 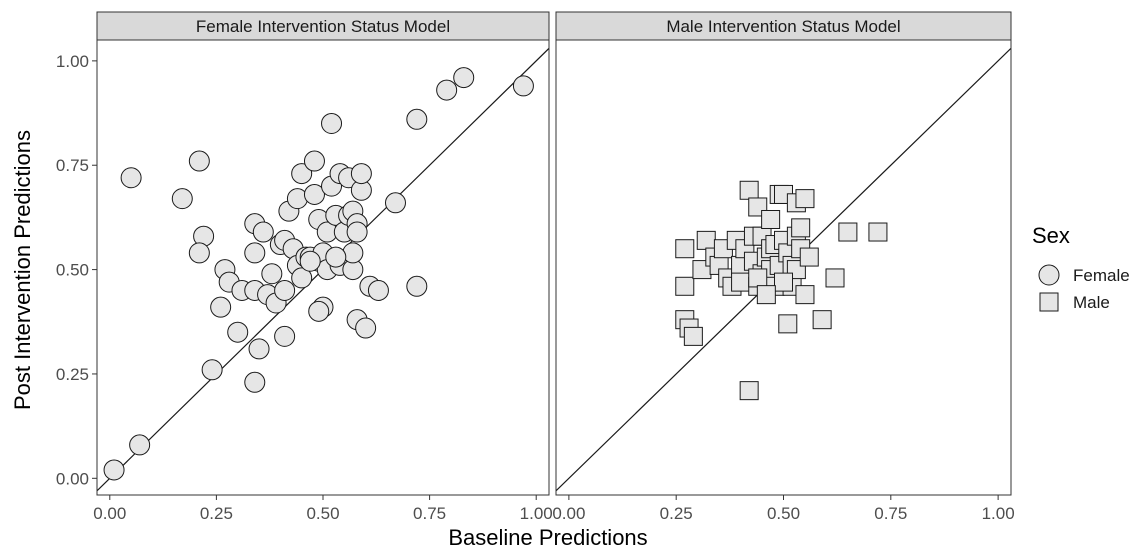 I want to click on legend-item-female: Female, so click(x=1084, y=275).